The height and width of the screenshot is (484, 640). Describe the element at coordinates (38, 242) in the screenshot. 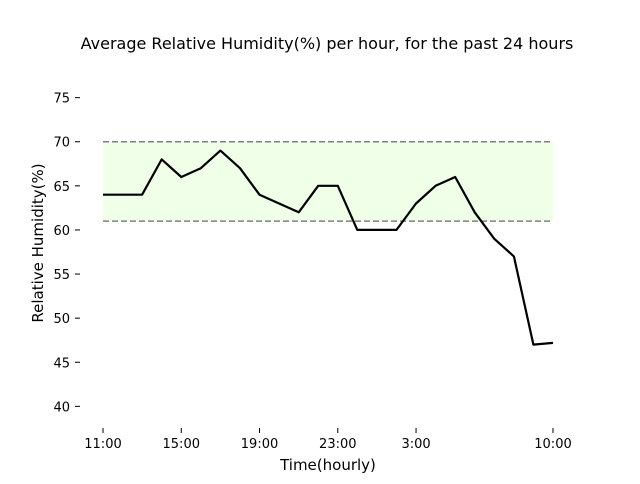

I see `y-axis-label: Relative Humidity(%)` at that location.